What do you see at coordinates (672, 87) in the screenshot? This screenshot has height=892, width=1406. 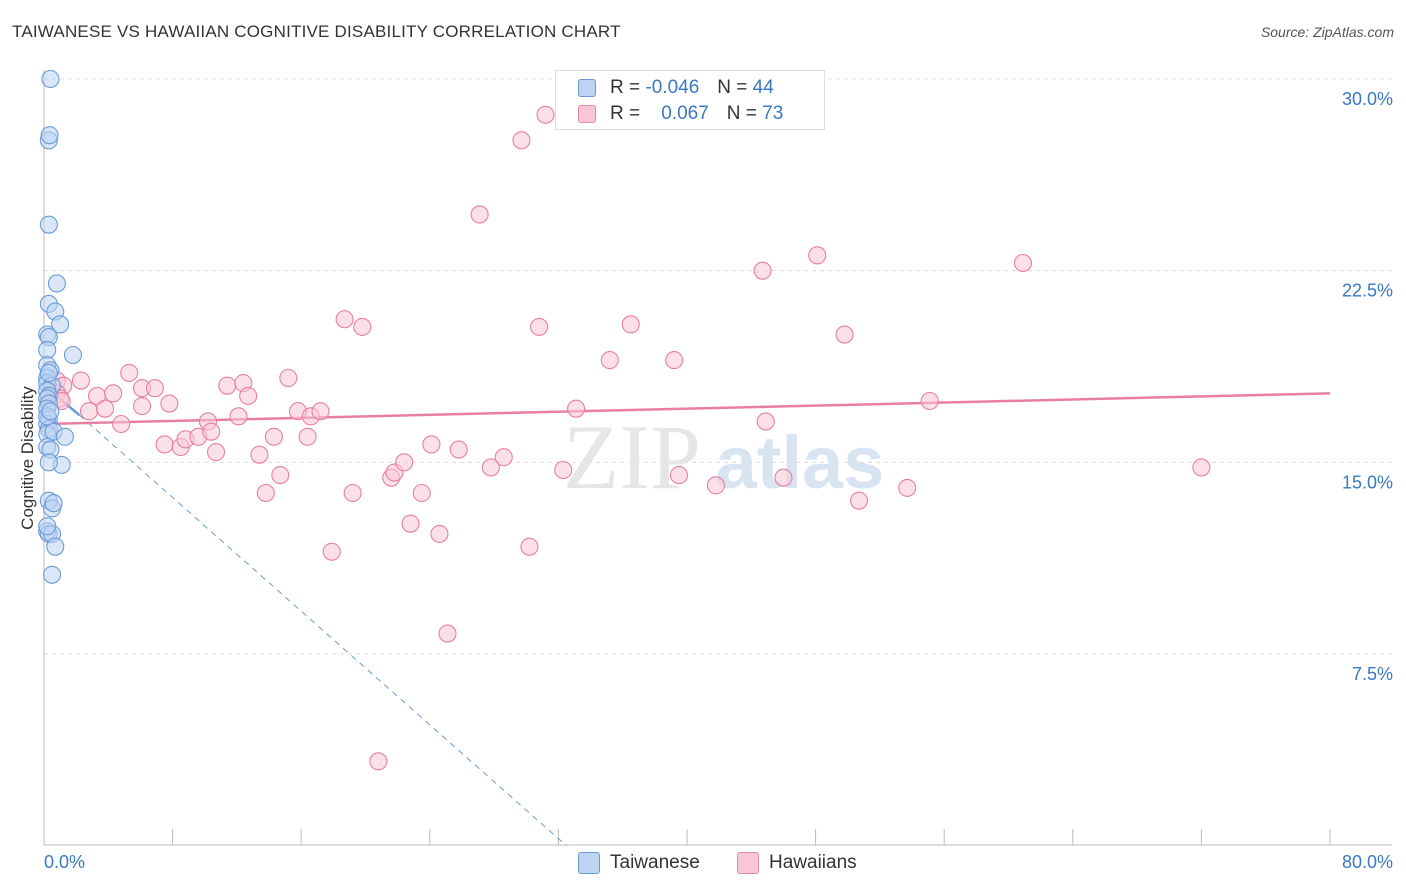 I see `legend-r-value: -0.046` at bounding box center [672, 87].